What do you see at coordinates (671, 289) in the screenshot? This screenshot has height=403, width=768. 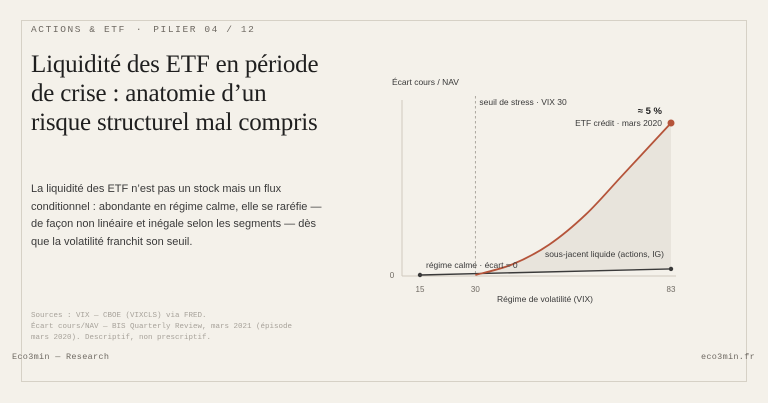 I see `x-tick-label: 83` at bounding box center [671, 289].